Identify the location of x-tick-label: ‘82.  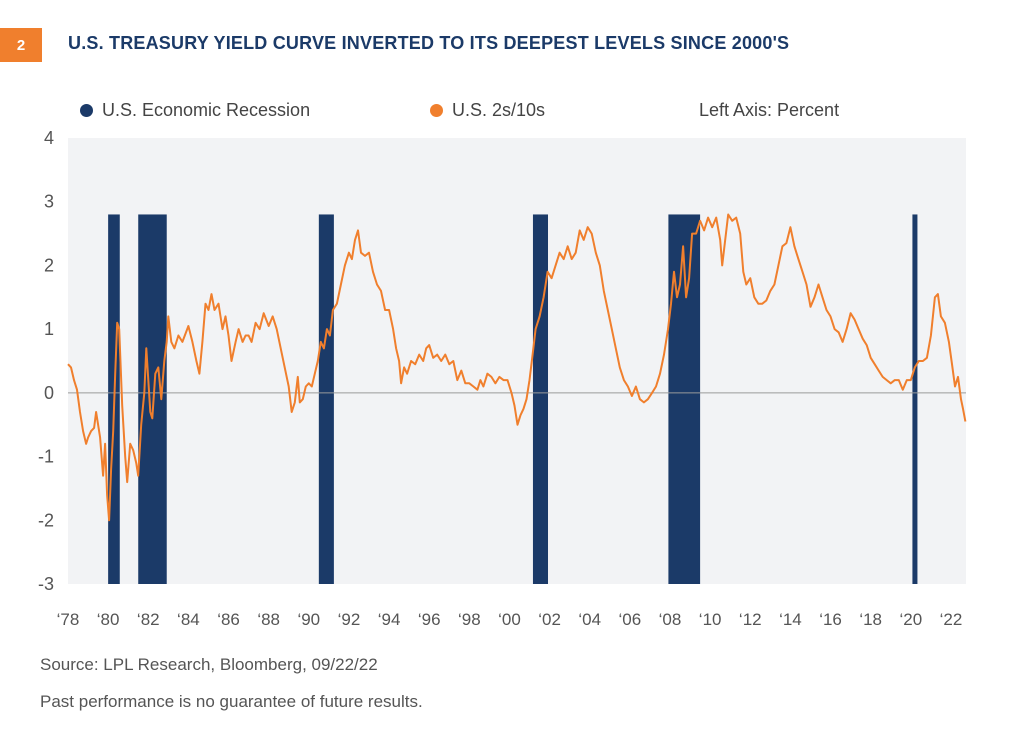
(148, 619).